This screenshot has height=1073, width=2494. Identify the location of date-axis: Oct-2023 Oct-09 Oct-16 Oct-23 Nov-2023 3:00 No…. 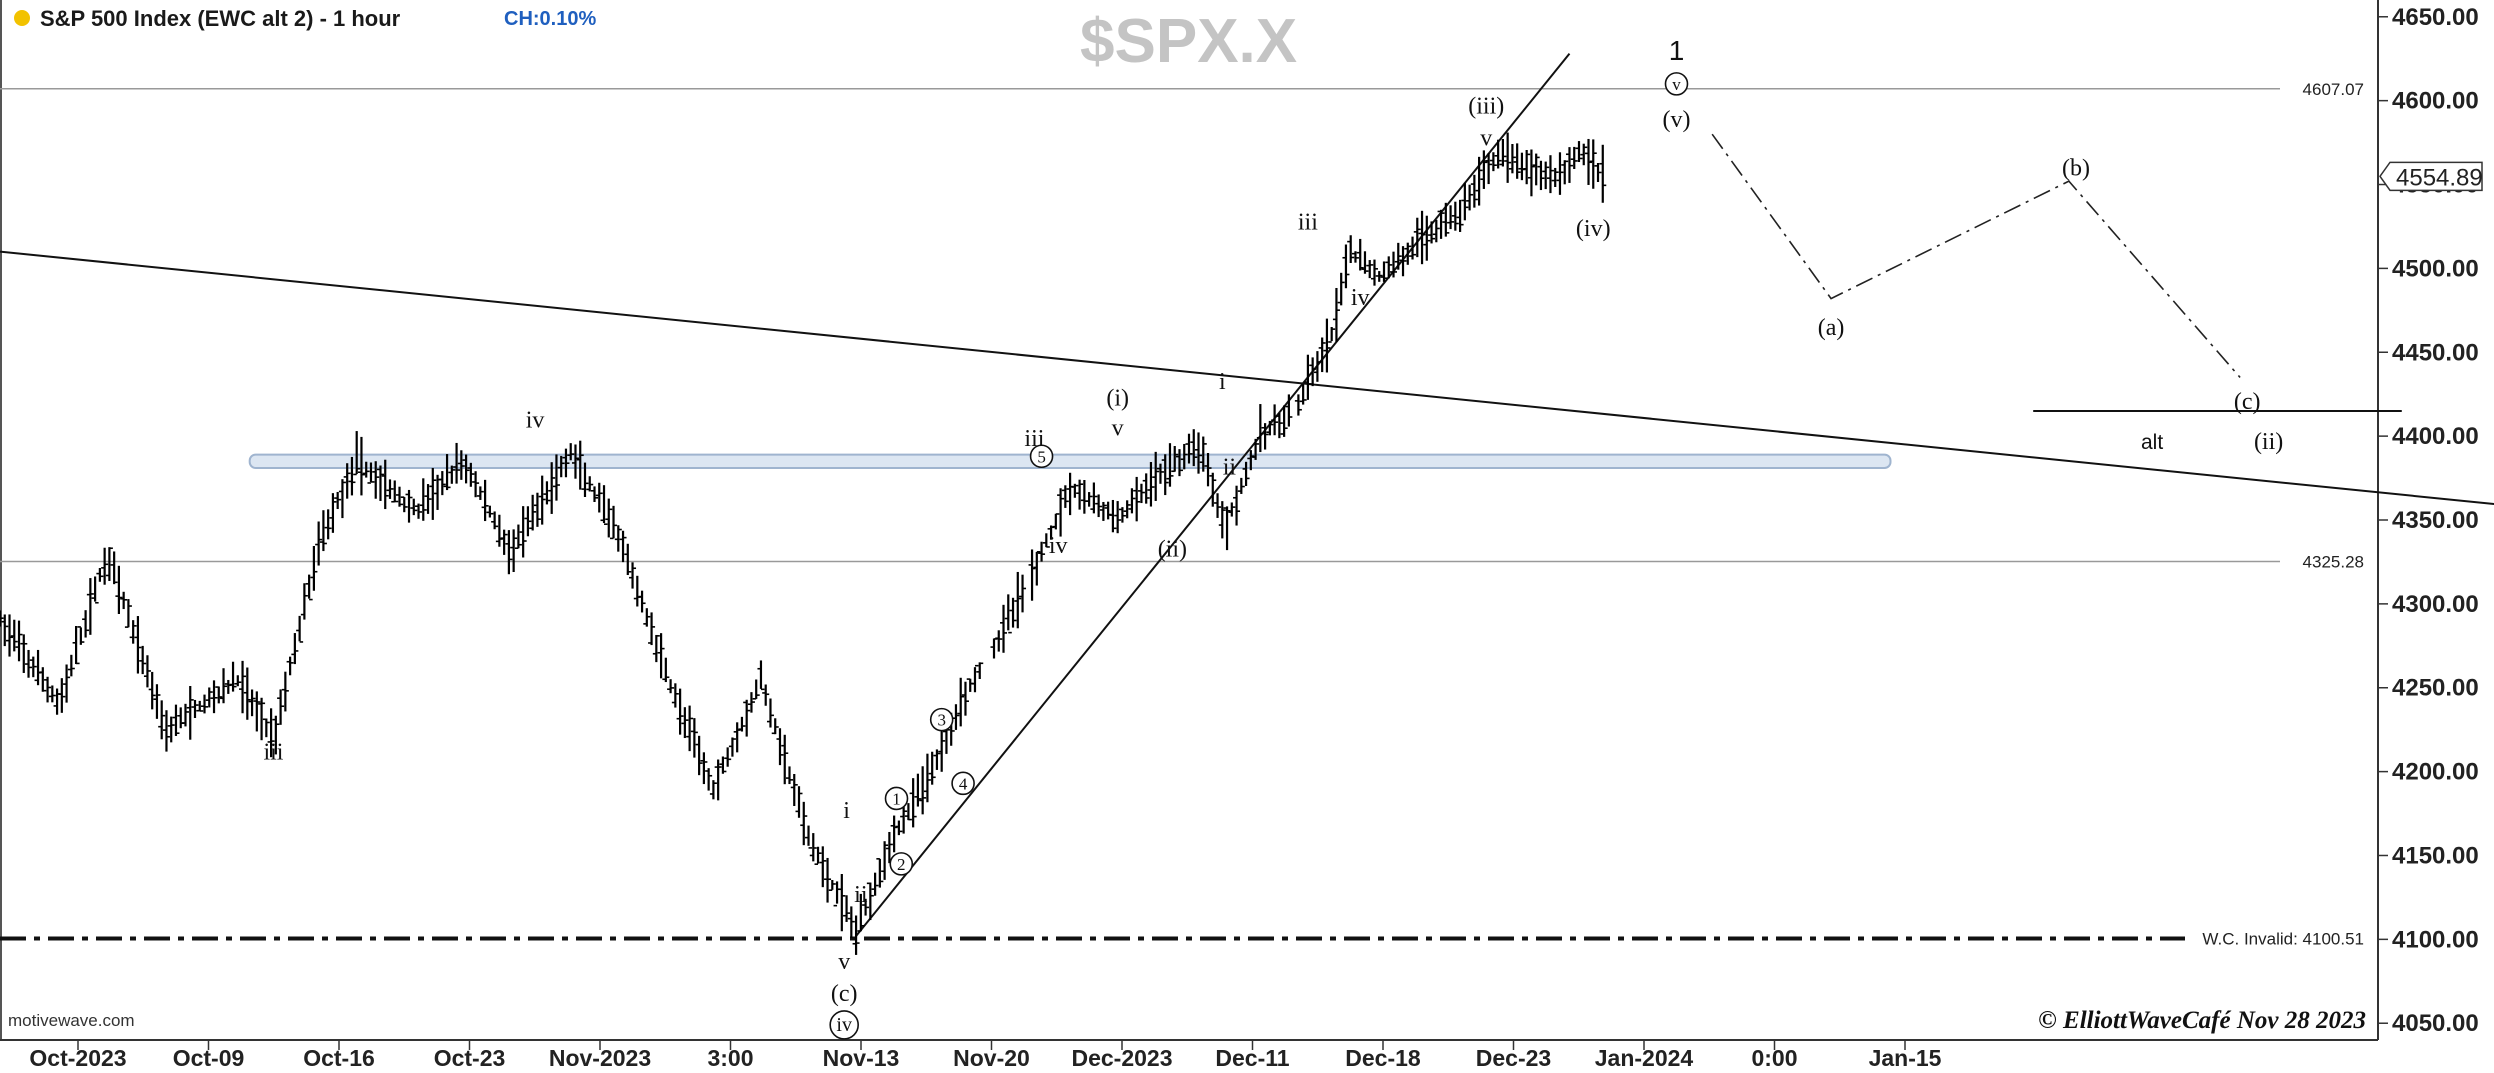
(985, 1055).